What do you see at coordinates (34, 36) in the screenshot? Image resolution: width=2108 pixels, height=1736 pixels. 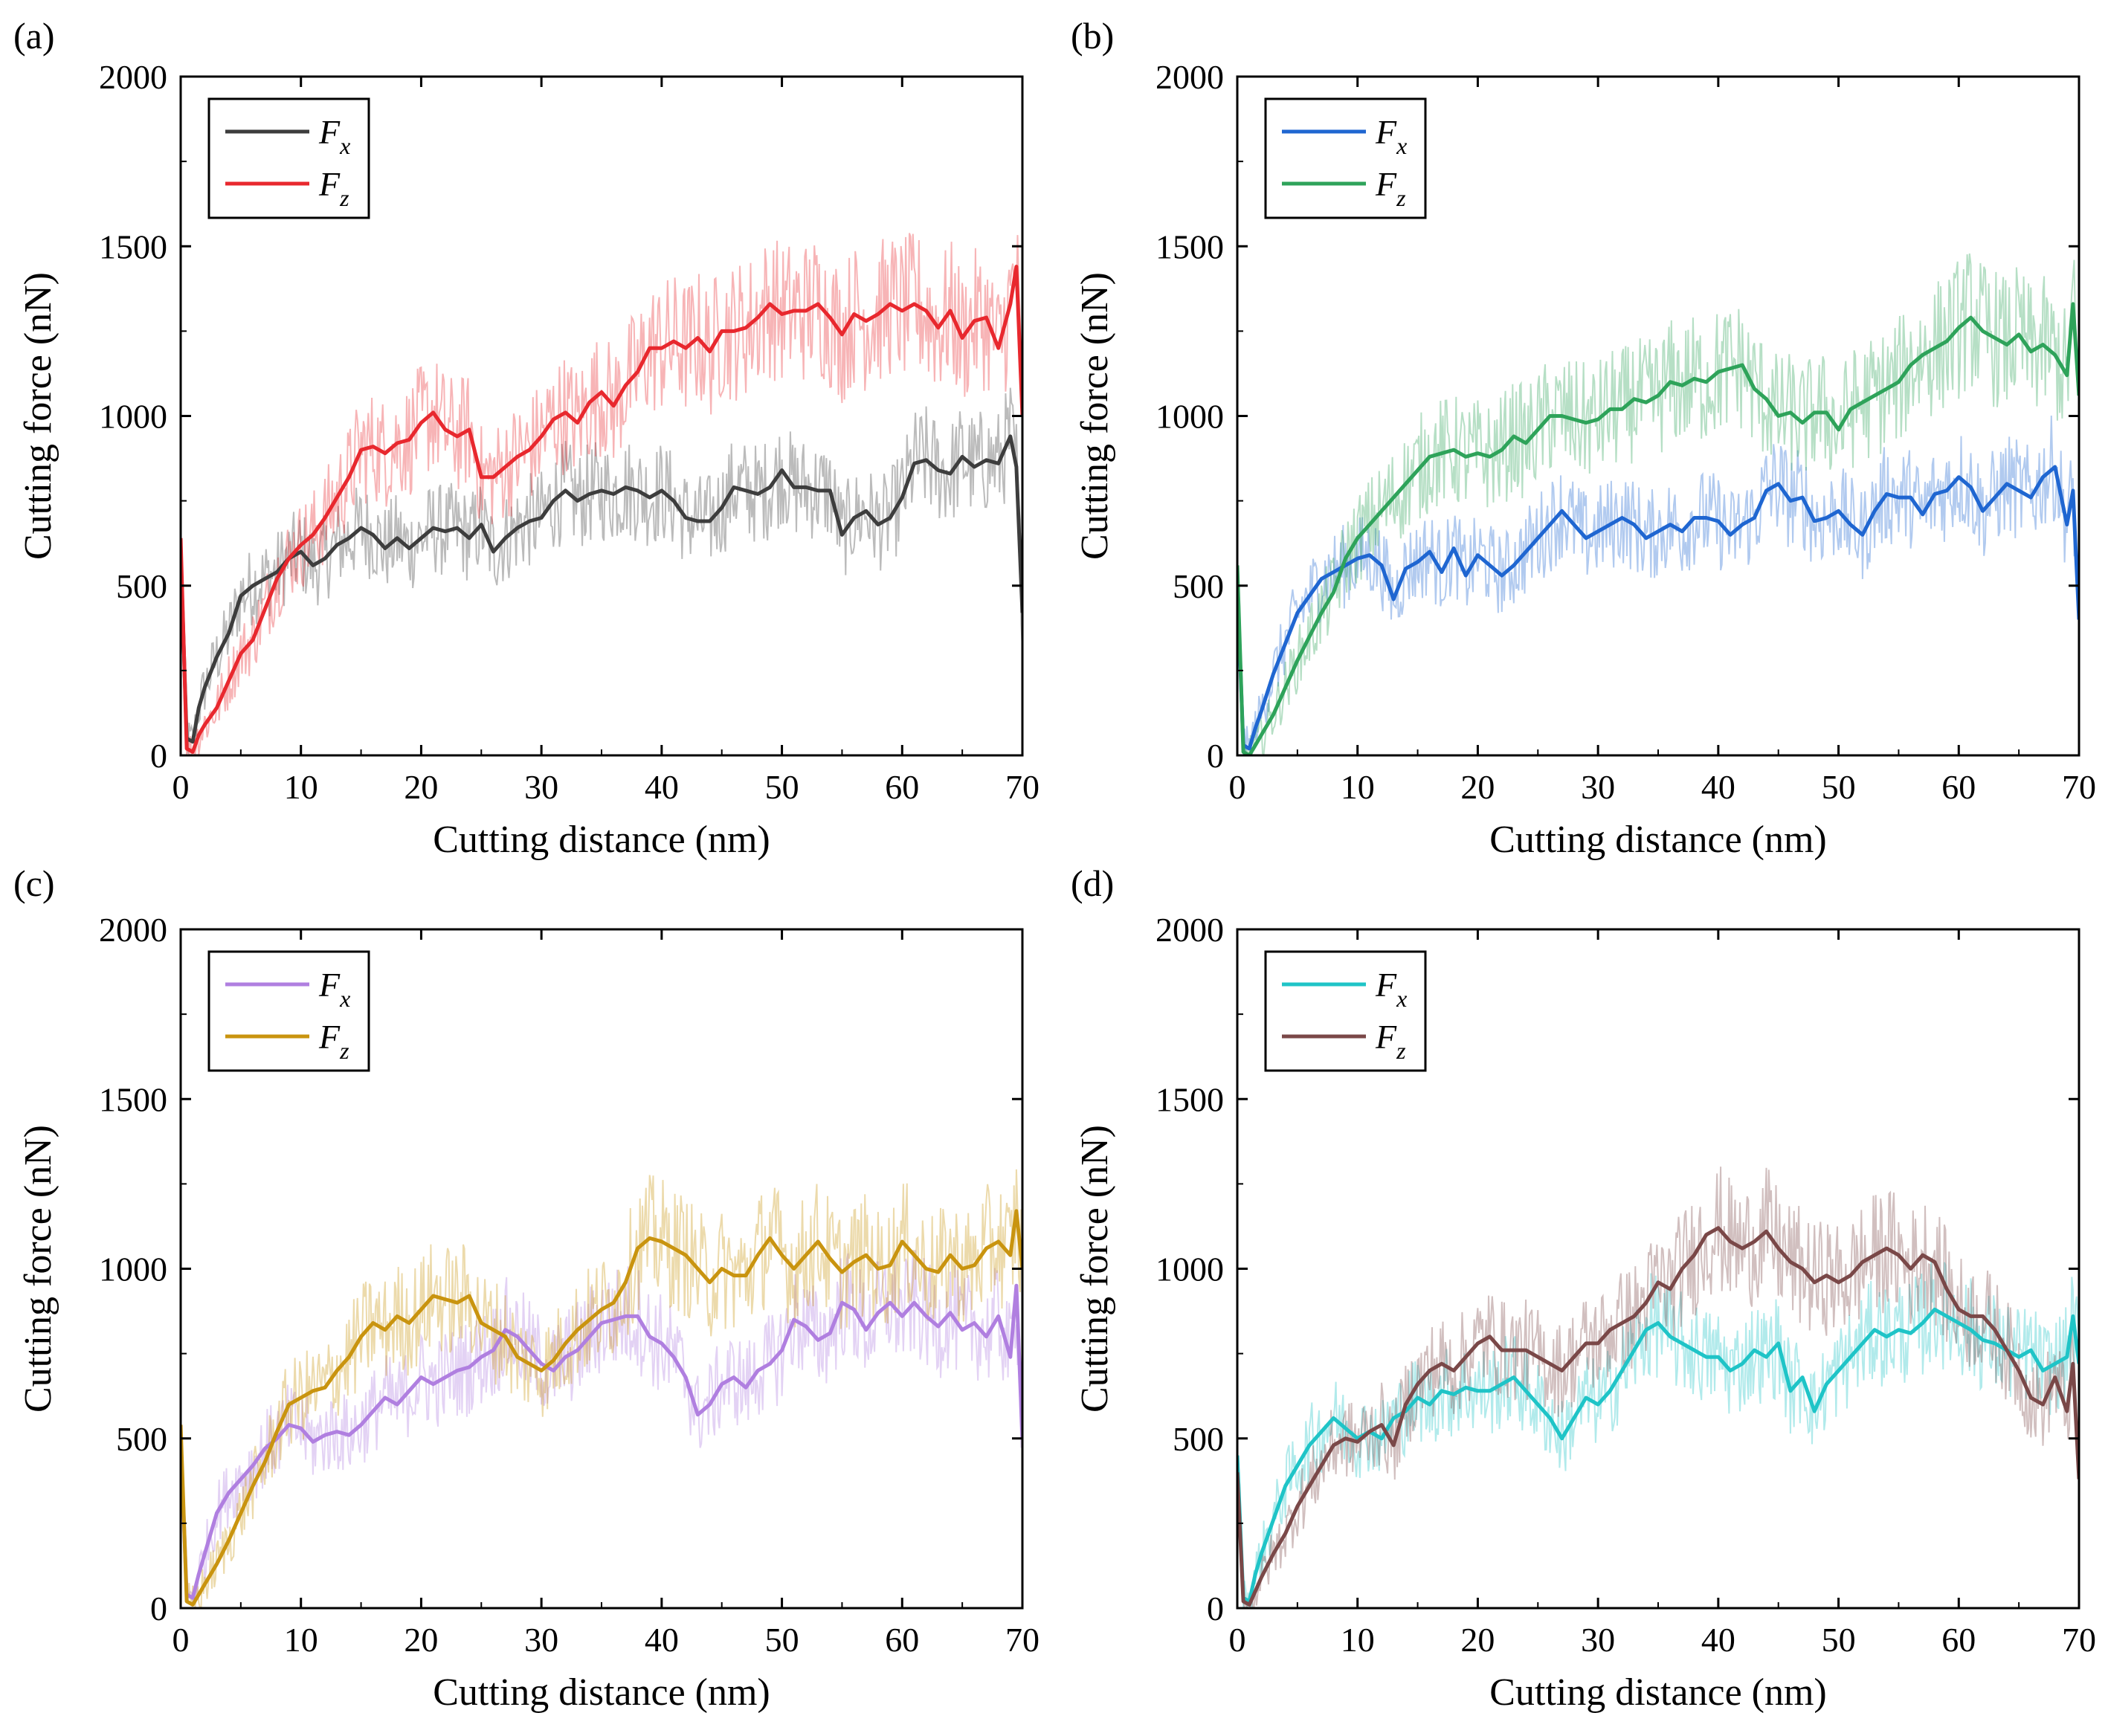 I see `panel-label: (a)` at bounding box center [34, 36].